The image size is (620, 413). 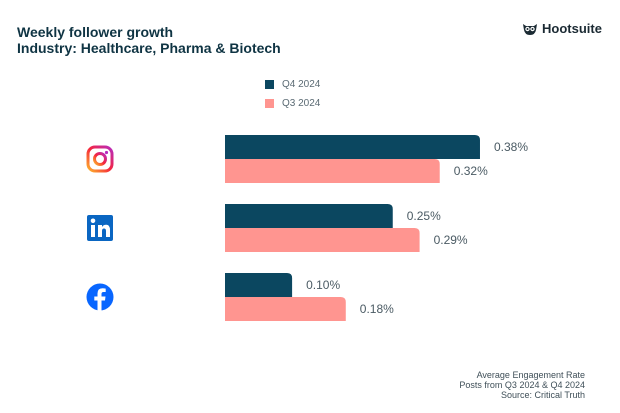 I want to click on chart-title: Weekly follower growth, so click(x=95, y=32).